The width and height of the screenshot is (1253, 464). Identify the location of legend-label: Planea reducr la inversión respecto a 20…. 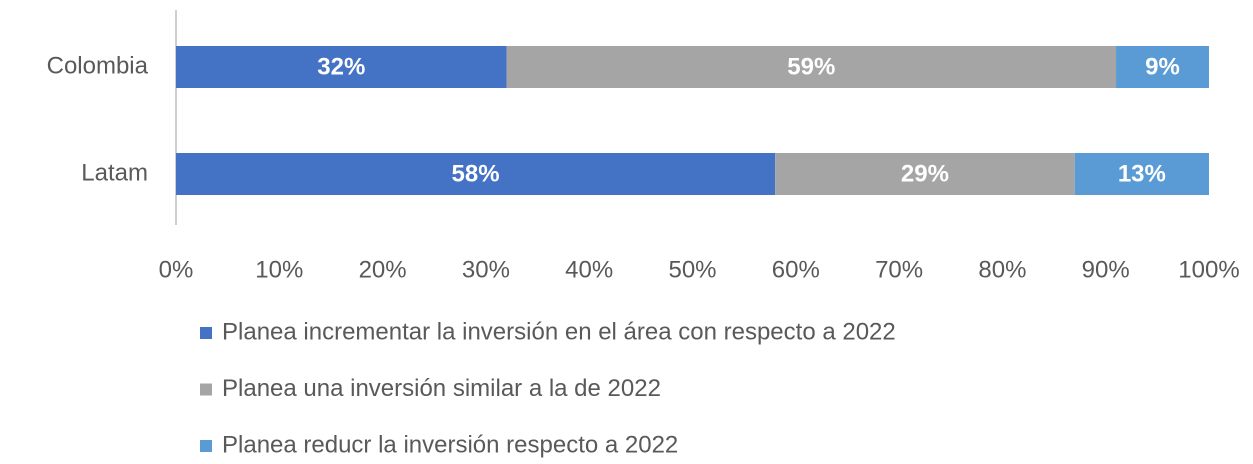
(450, 444).